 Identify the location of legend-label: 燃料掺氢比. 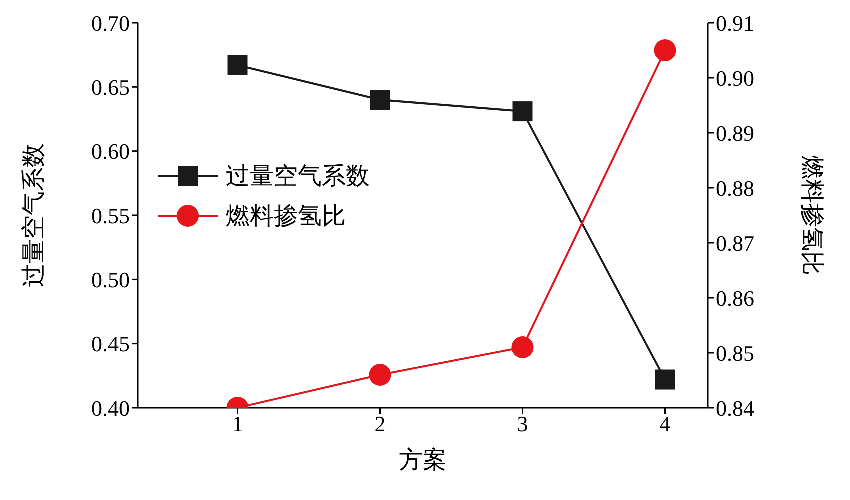
(286, 217).